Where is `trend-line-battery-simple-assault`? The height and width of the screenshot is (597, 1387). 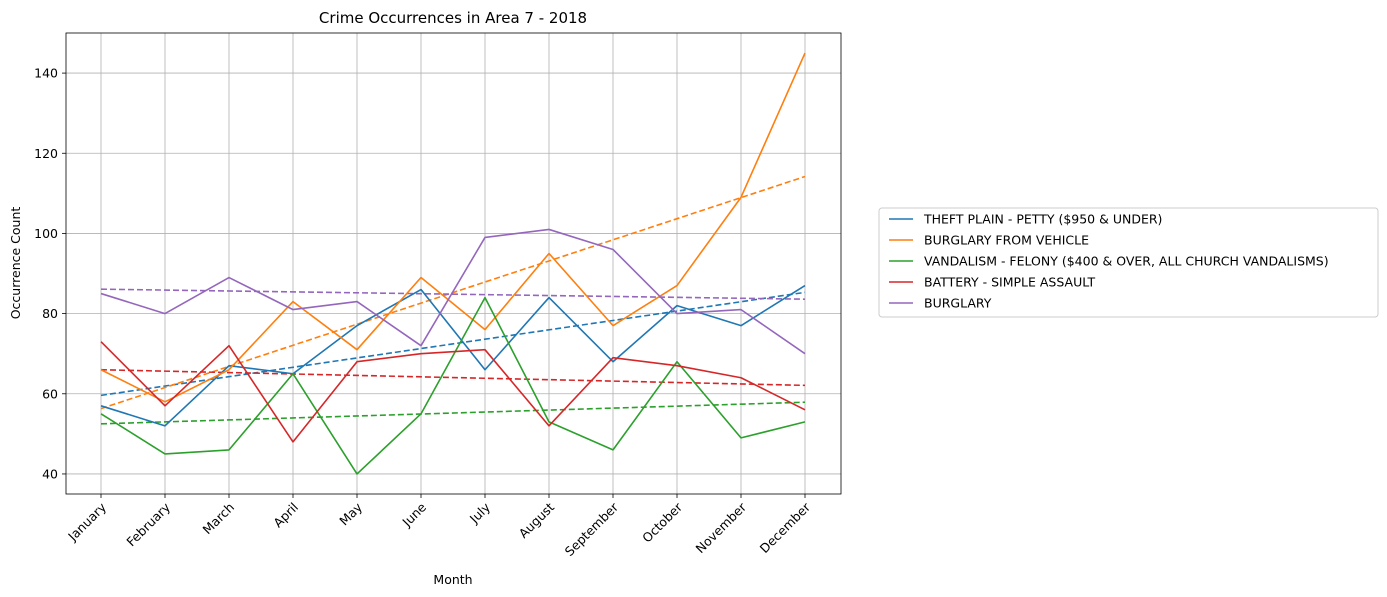 trend-line-battery-simple-assault is located at coordinates (453, 377).